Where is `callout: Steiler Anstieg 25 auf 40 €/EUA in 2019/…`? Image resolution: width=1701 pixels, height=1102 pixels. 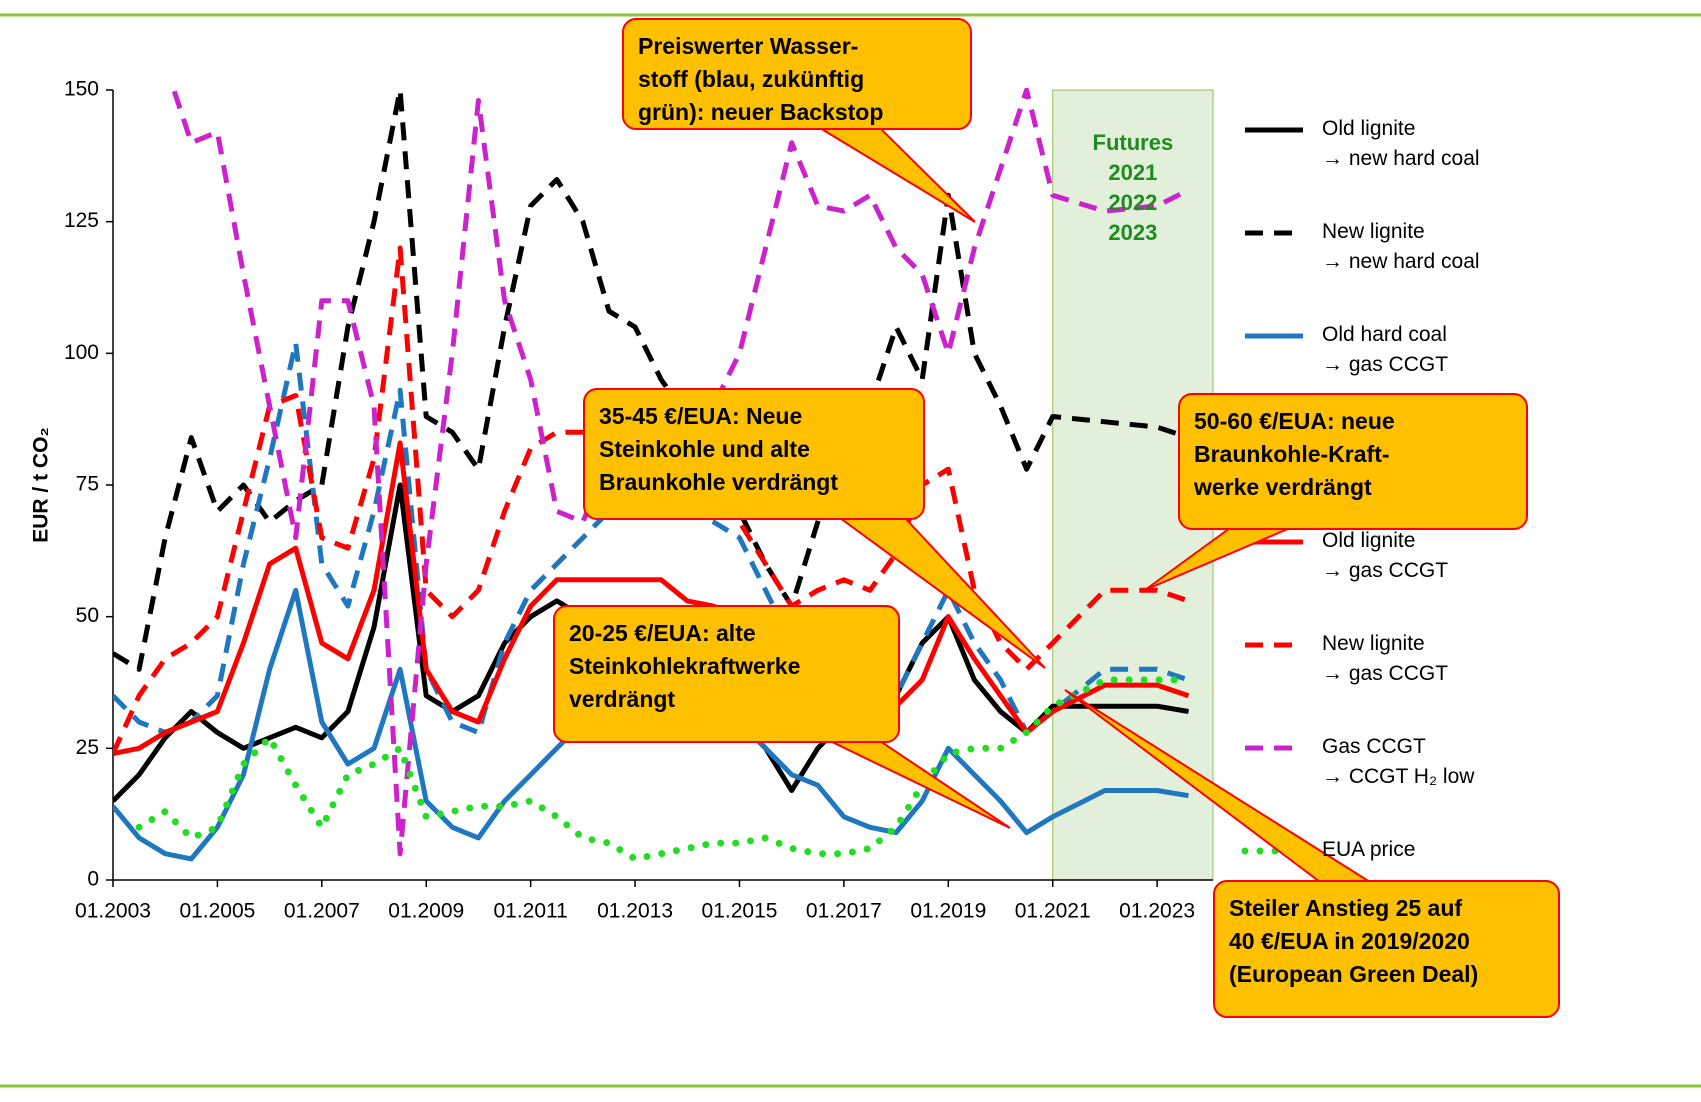
callout: Steiler Anstieg 25 auf 40 €/EUA in 2019/… is located at coordinates (1386, 949).